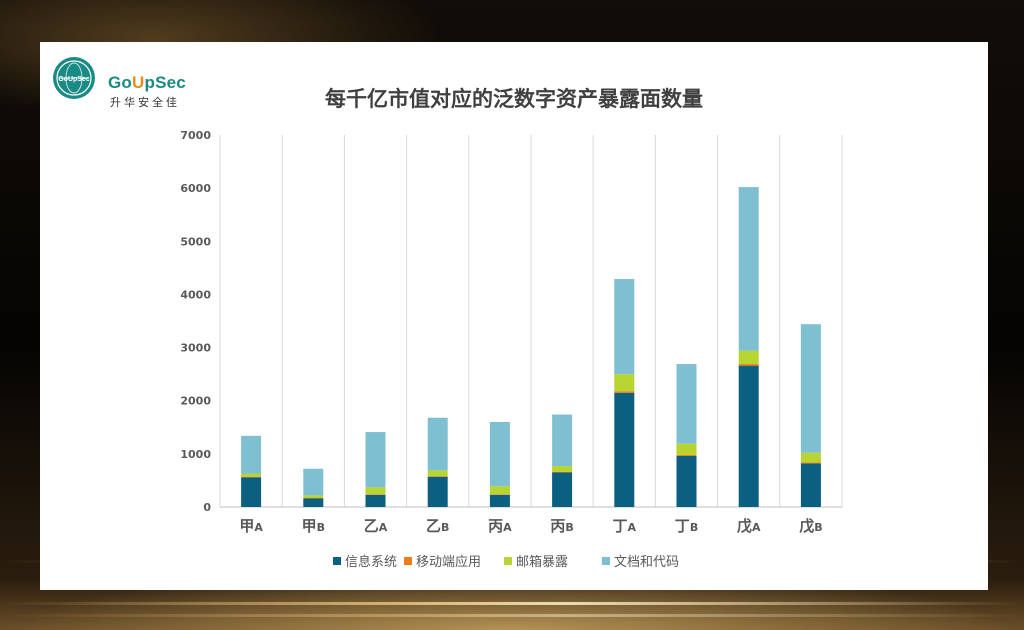  I want to click on brand-name: GoUpSec, so click(147, 82).